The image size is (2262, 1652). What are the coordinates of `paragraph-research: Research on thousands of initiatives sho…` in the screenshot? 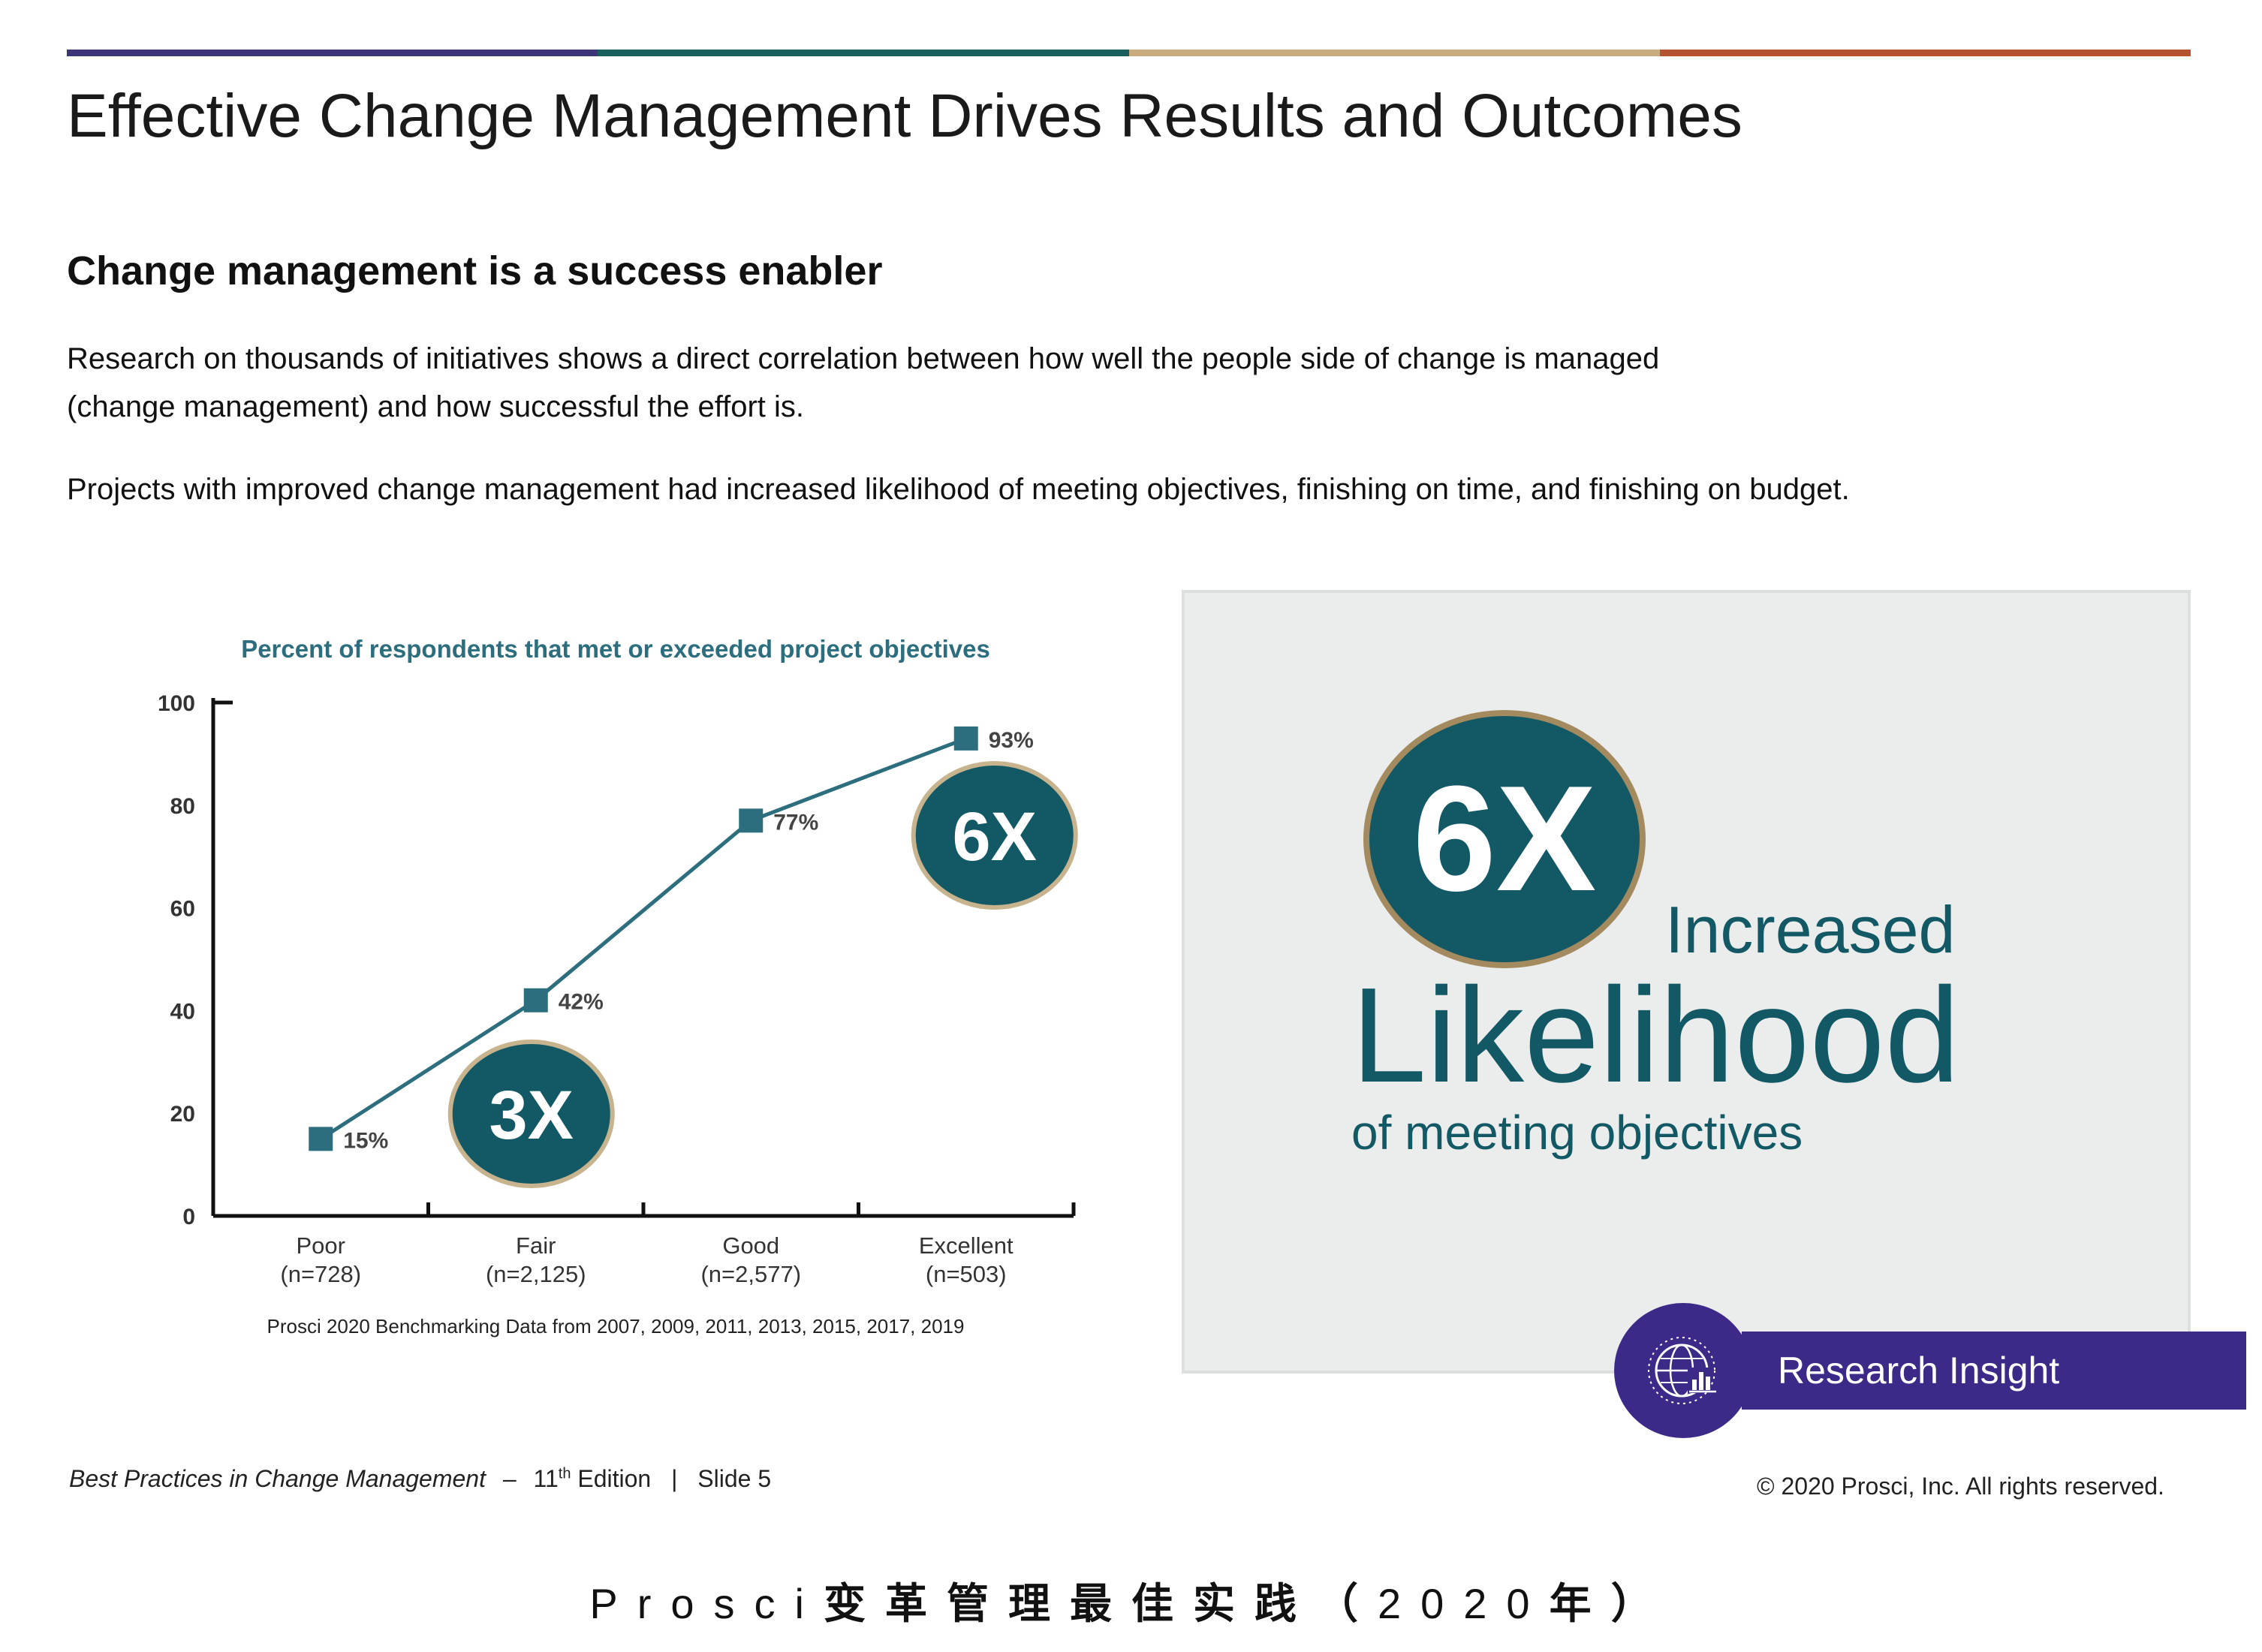 It's located at (1118, 383).